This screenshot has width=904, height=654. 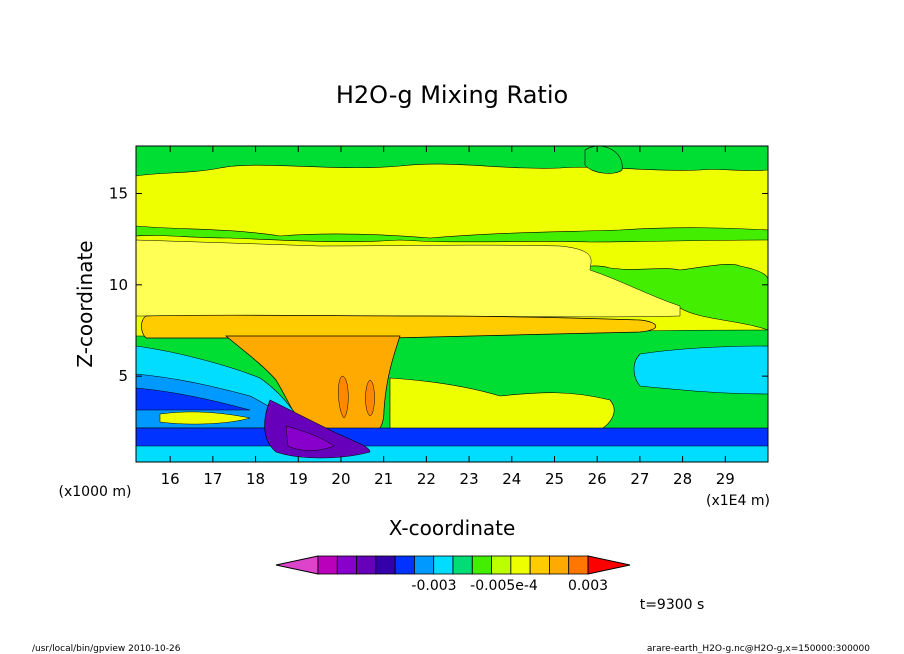 What do you see at coordinates (588, 586) in the screenshot?
I see `colorbar-label-max: 0.003` at bounding box center [588, 586].